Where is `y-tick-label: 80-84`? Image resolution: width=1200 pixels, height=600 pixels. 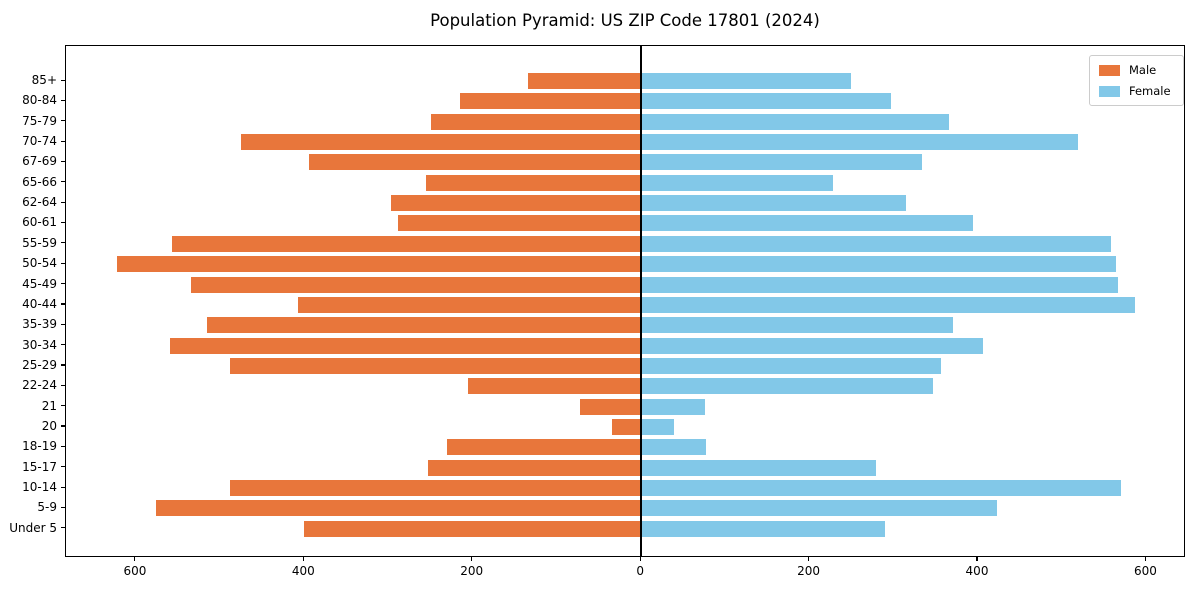 y-tick-label: 80-84 is located at coordinates (39, 100).